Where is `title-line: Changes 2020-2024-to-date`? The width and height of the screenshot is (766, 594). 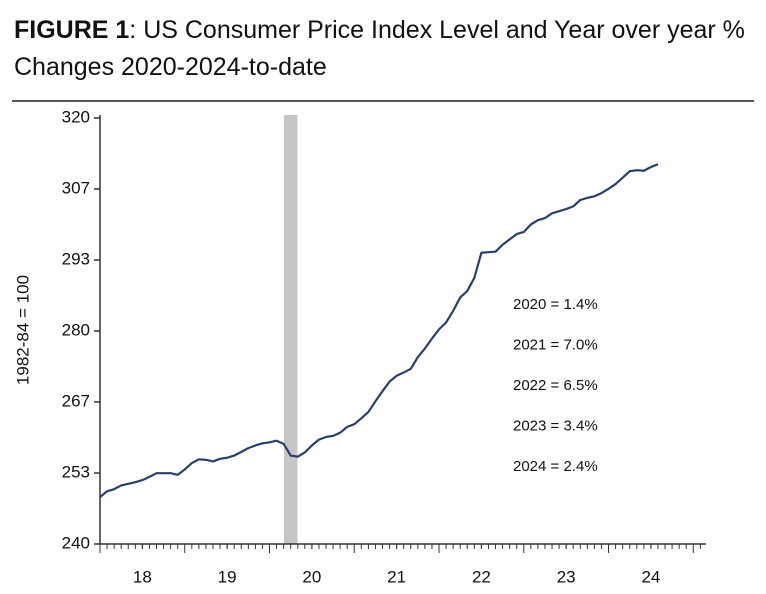 title-line: Changes 2020-2024-to-date is located at coordinates (170, 67).